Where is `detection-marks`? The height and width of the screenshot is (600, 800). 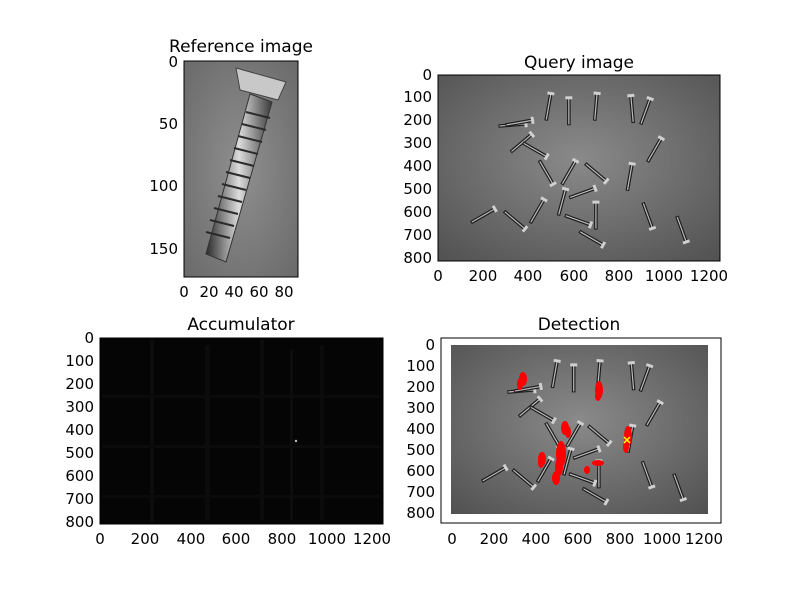
detection-marks is located at coordinates (574, 428).